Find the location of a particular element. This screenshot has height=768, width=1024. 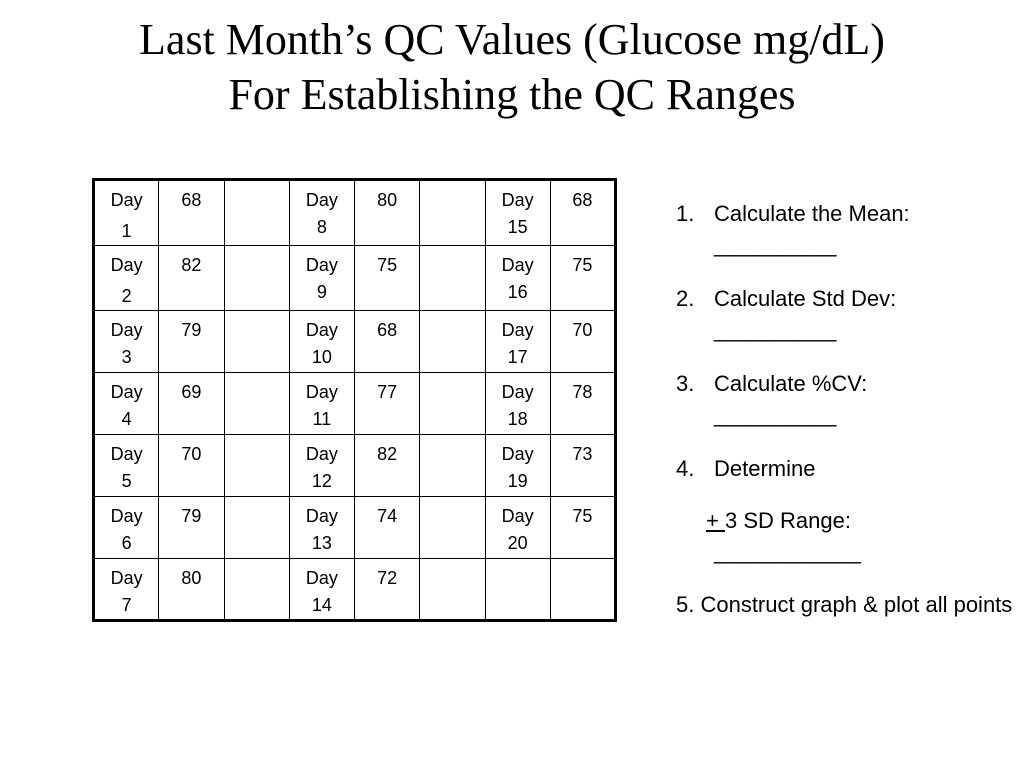

day-number: 8 is located at coordinates (321, 227).